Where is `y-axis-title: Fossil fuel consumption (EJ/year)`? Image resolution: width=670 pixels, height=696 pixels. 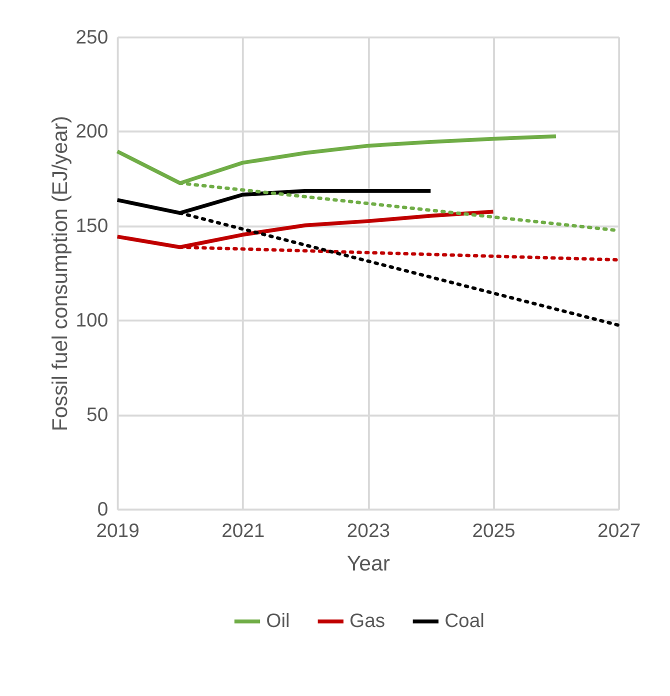 y-axis-title: Fossil fuel consumption (EJ/year) is located at coordinates (60, 274).